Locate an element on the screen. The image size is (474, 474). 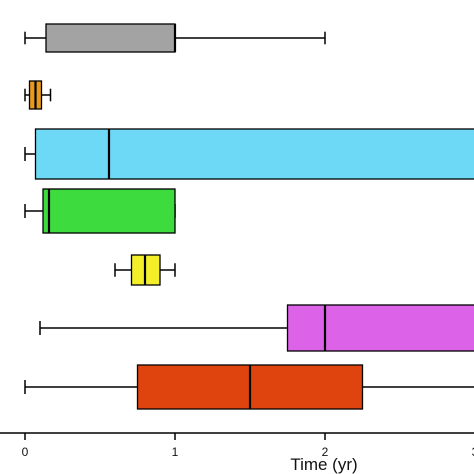
x-tick-label: 2 is located at coordinates (325, 452).